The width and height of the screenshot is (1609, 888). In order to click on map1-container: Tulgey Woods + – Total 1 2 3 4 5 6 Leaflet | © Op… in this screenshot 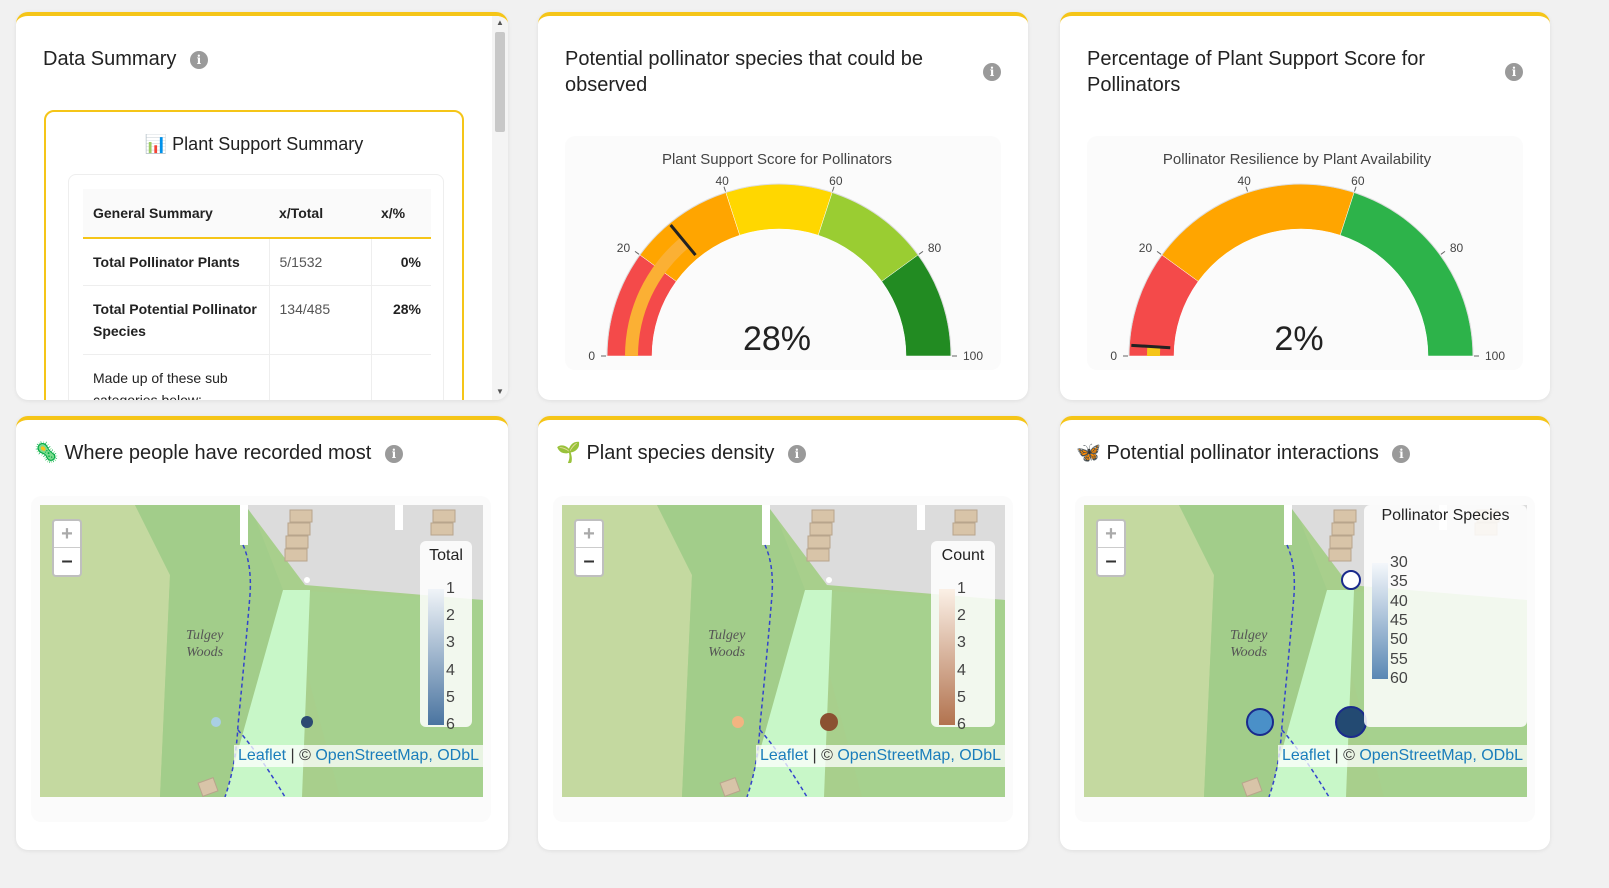, I will do `click(261, 659)`.